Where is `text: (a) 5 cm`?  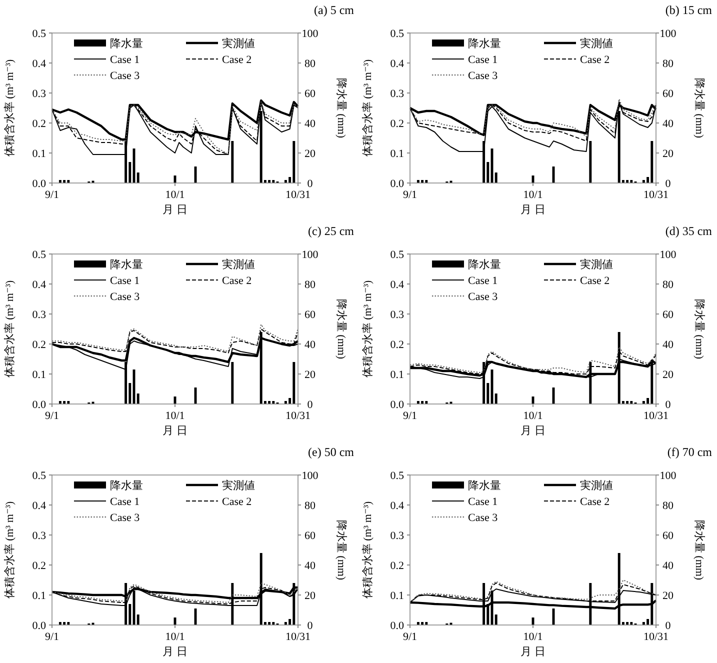
text: (a) 5 cm is located at coordinates (334, 10).